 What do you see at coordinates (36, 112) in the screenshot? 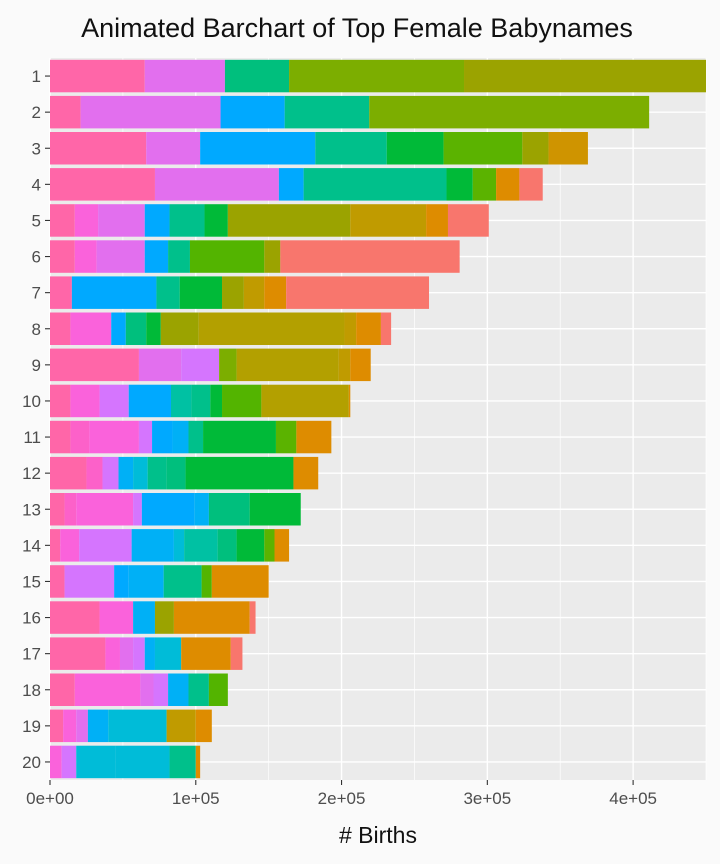
I see `y-tick-label: 2` at bounding box center [36, 112].